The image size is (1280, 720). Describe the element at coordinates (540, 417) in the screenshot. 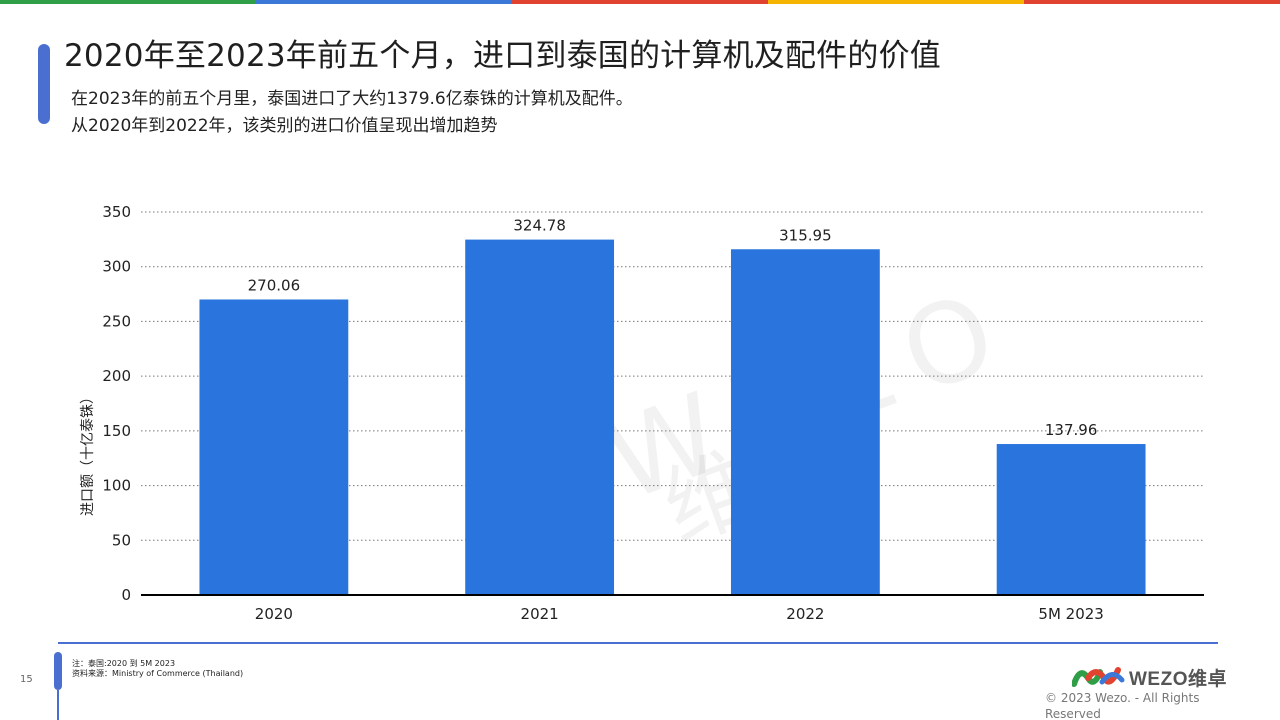

I see `bar-2021` at that location.